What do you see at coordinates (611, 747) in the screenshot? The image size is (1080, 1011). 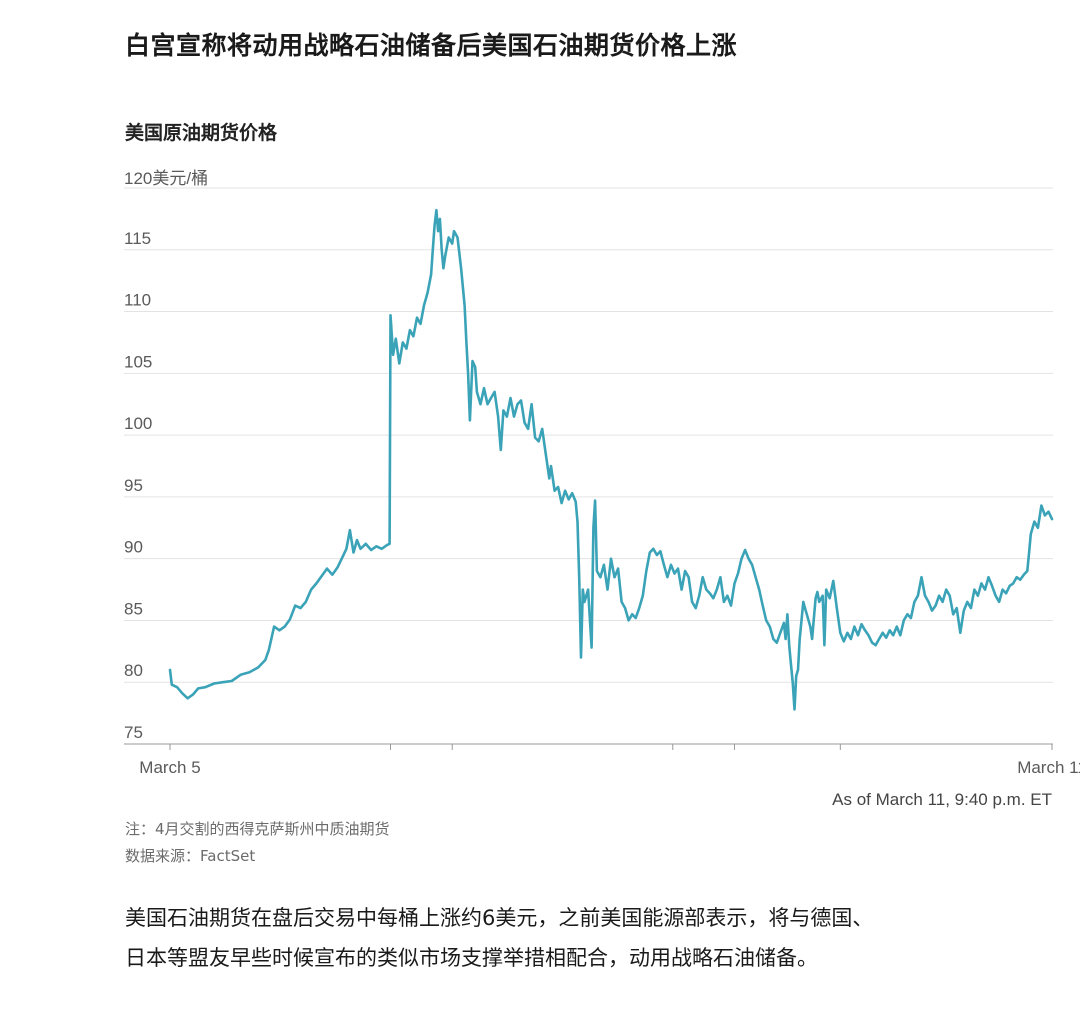 I see `x-axis-ticks` at bounding box center [611, 747].